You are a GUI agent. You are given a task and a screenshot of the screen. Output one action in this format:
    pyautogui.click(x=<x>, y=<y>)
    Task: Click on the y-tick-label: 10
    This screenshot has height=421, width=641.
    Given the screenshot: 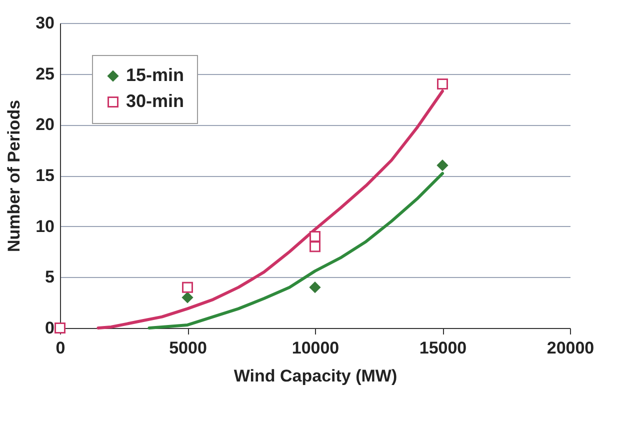 What is the action you would take?
    pyautogui.click(x=45, y=226)
    